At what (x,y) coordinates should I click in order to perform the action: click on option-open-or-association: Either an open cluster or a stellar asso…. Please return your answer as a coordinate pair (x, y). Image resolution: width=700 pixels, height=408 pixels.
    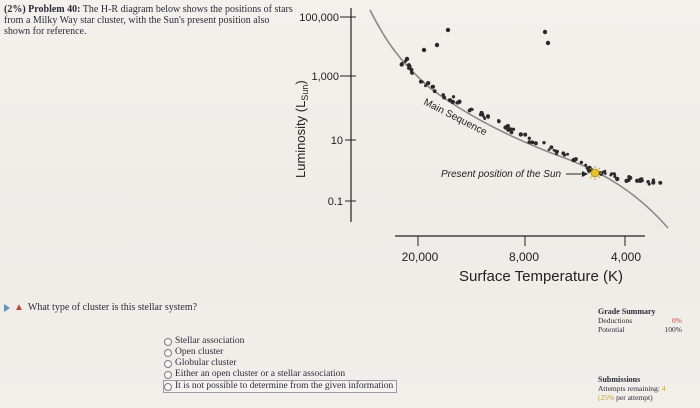
    Looking at the image, I should click on (280, 374).